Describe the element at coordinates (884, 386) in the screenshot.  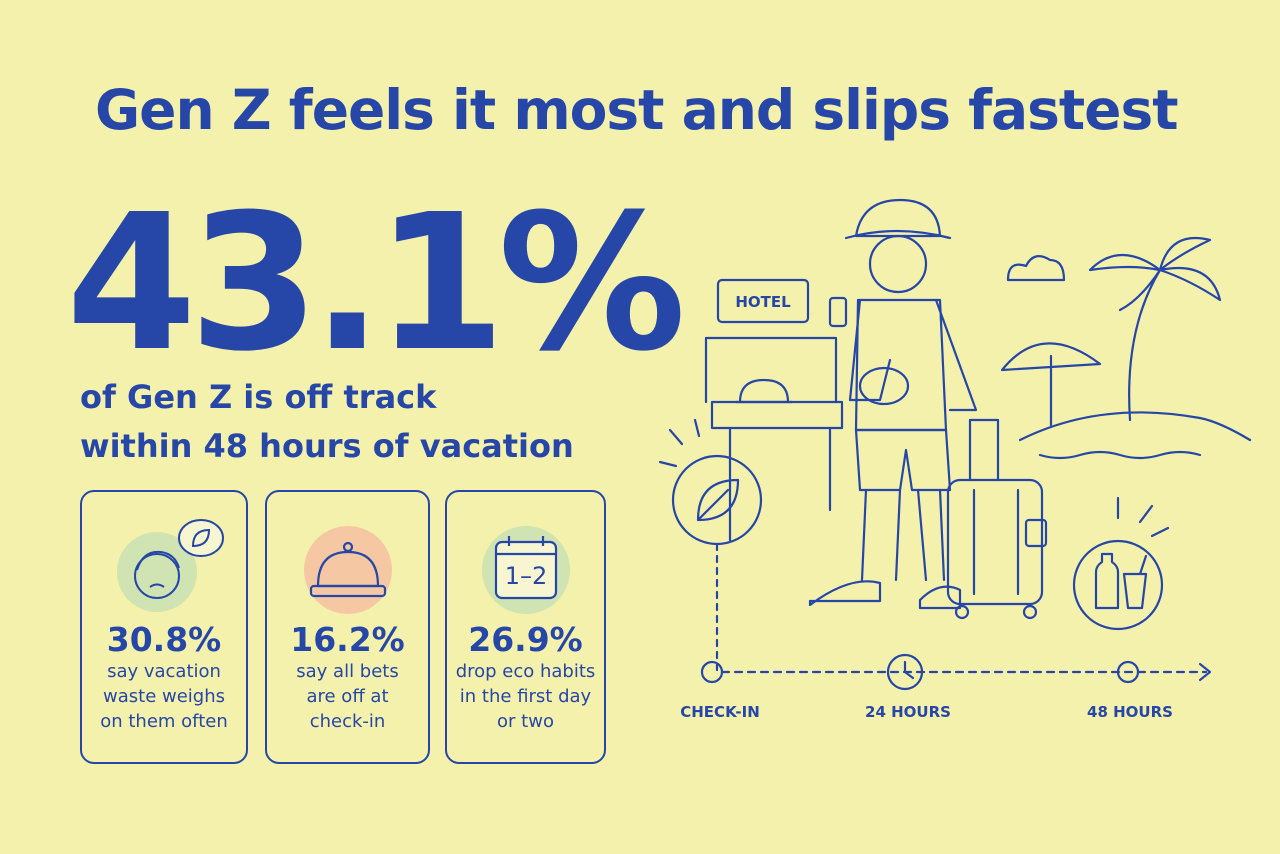
I see `bag` at that location.